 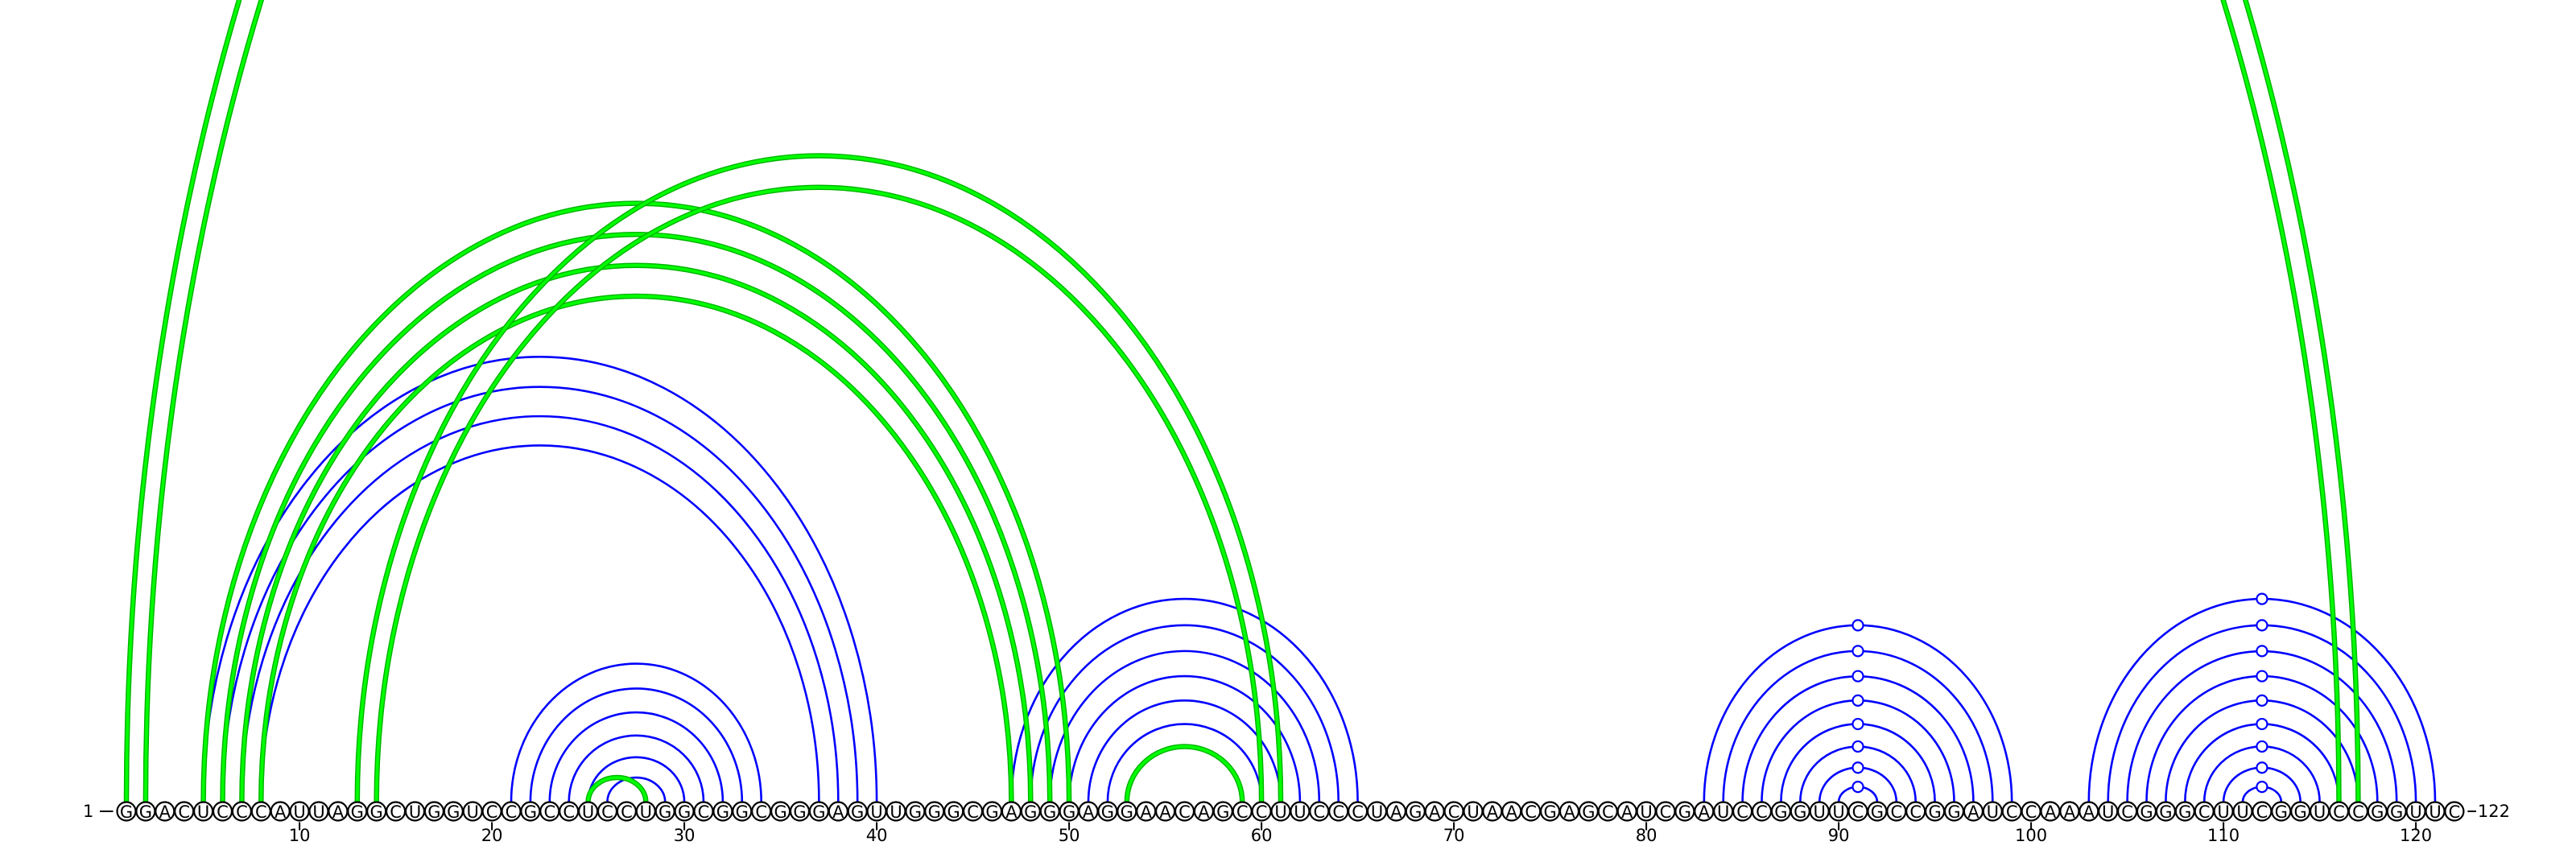 What do you see at coordinates (2416, 835) in the screenshot?
I see `tick-label: 120` at bounding box center [2416, 835].